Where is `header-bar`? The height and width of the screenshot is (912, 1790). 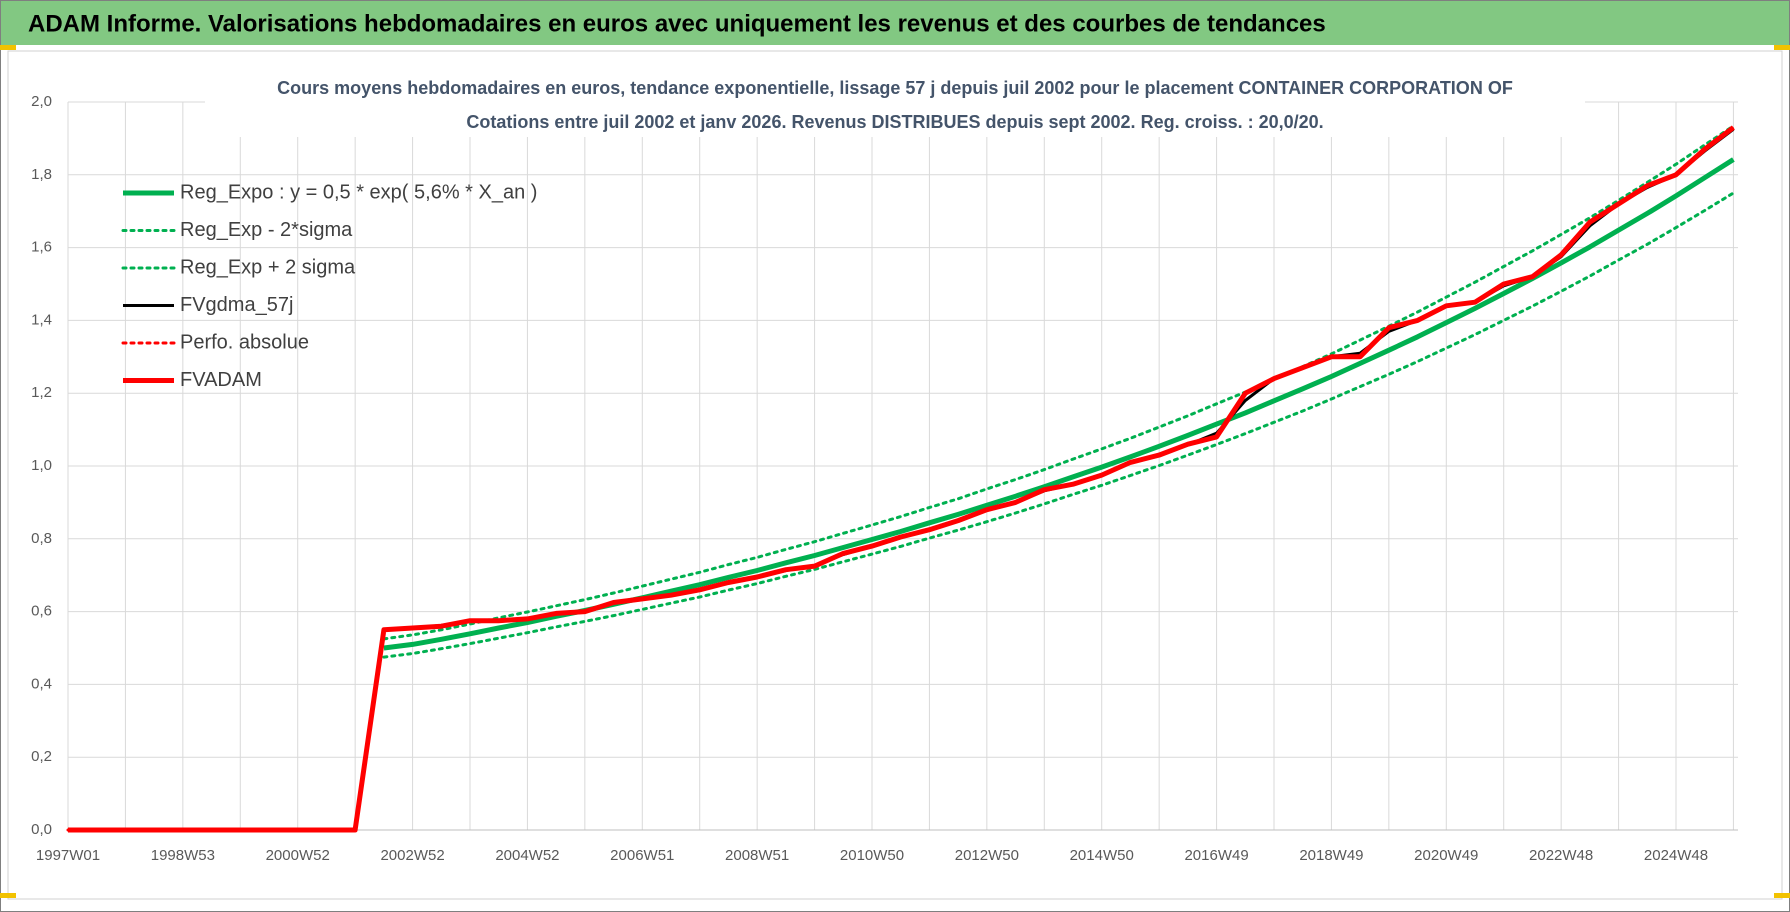
header-bar is located at coordinates (895, 23).